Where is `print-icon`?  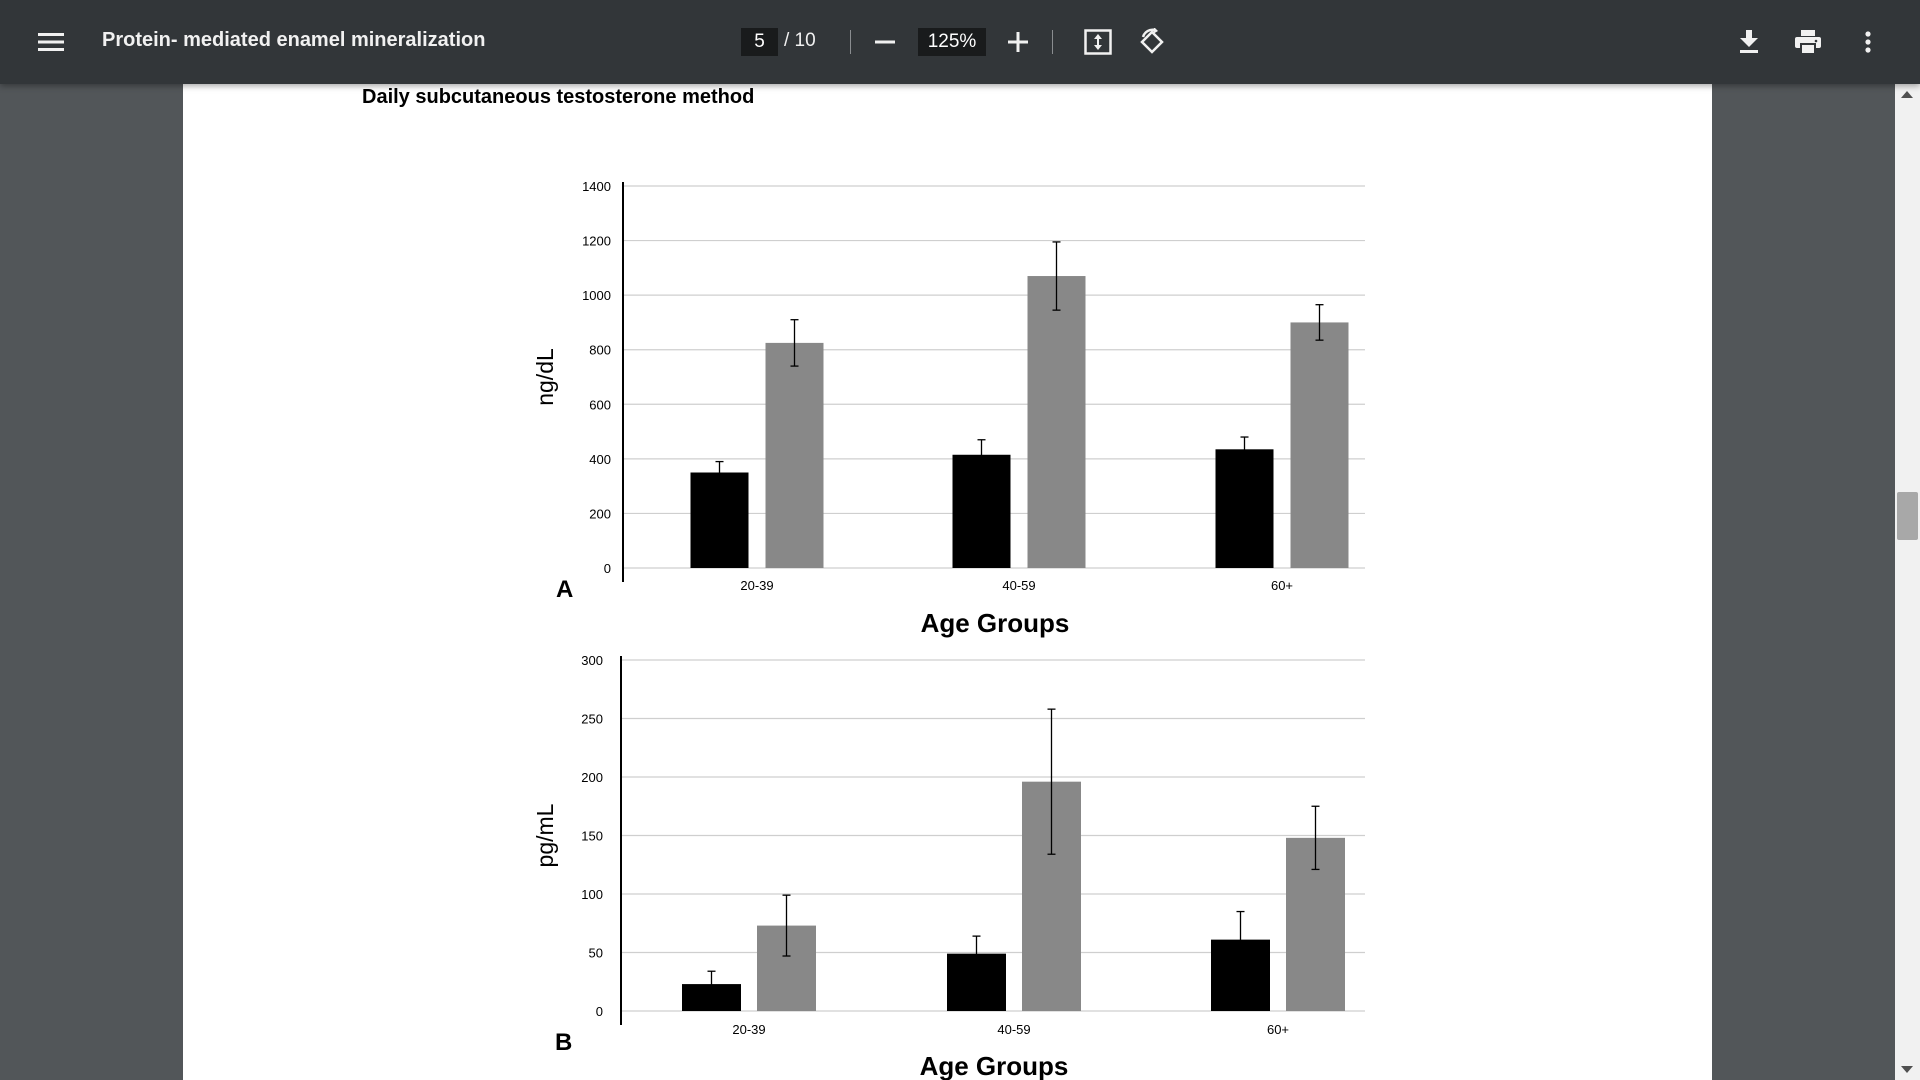 print-icon is located at coordinates (1808, 42).